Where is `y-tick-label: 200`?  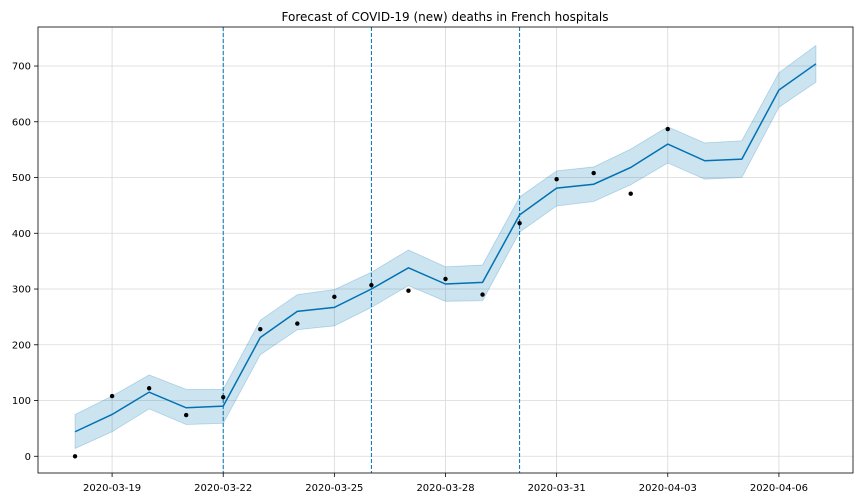
y-tick-label: 200 is located at coordinates (21, 345).